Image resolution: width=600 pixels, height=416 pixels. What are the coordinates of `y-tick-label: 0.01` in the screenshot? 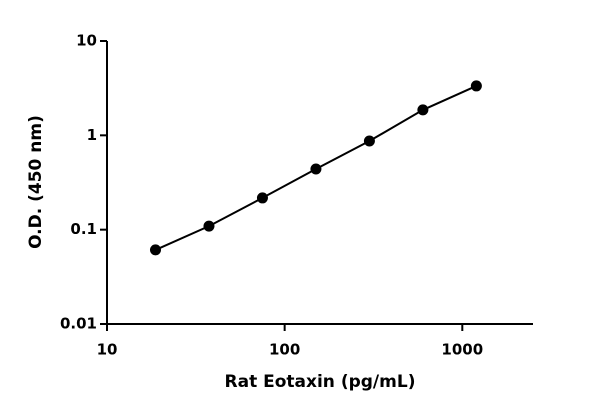 It's located at (78, 324).